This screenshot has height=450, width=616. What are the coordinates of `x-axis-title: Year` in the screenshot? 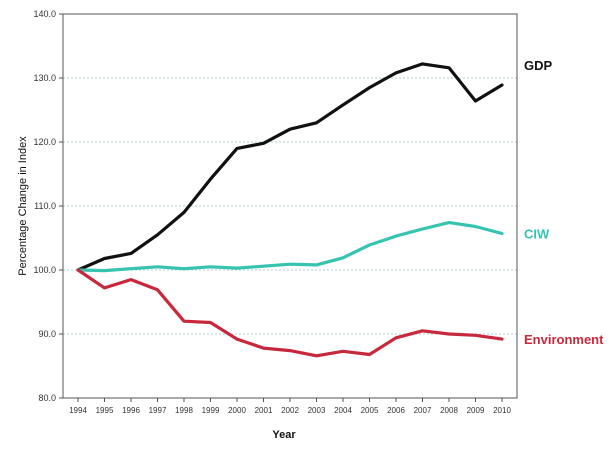 It's located at (284, 435).